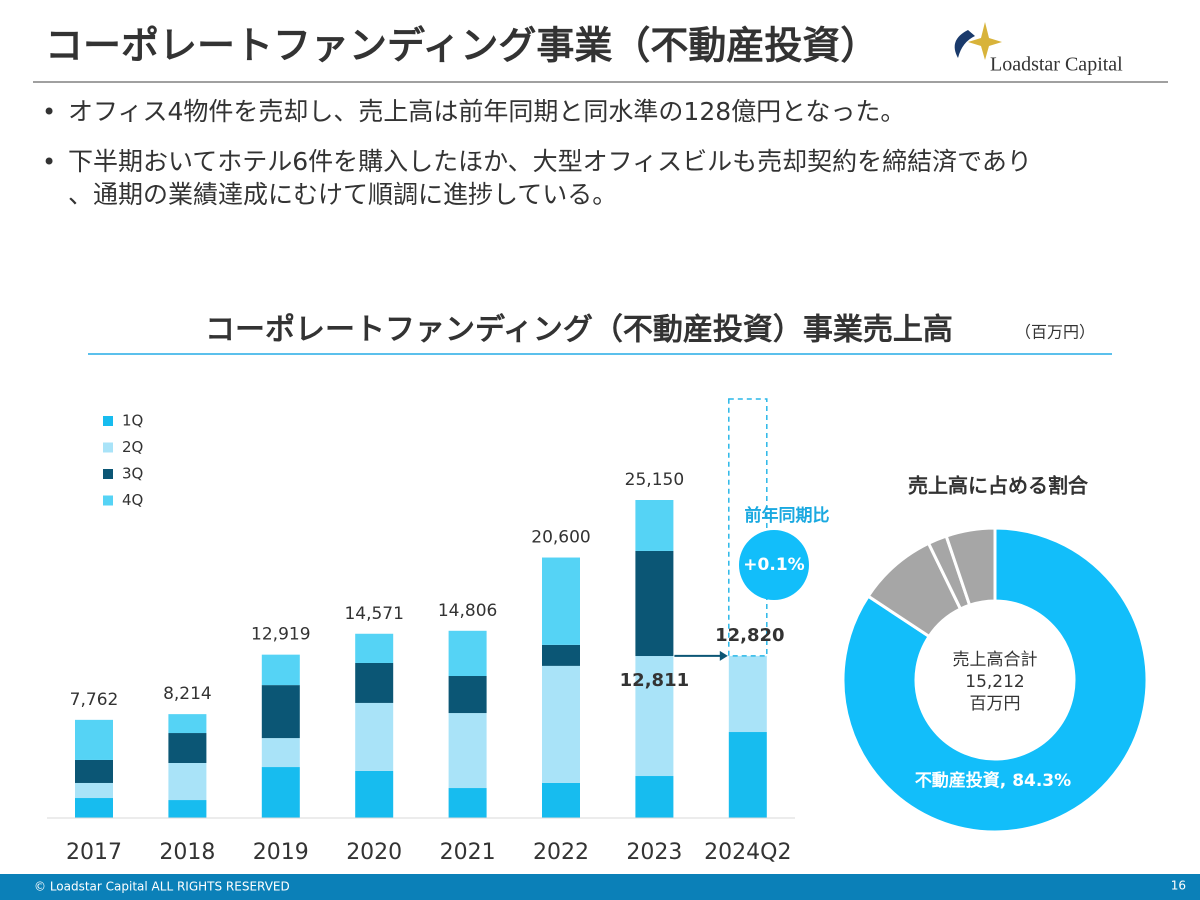  Describe the element at coordinates (281, 852) in the screenshot. I see `x-tick-label: 2019` at that location.